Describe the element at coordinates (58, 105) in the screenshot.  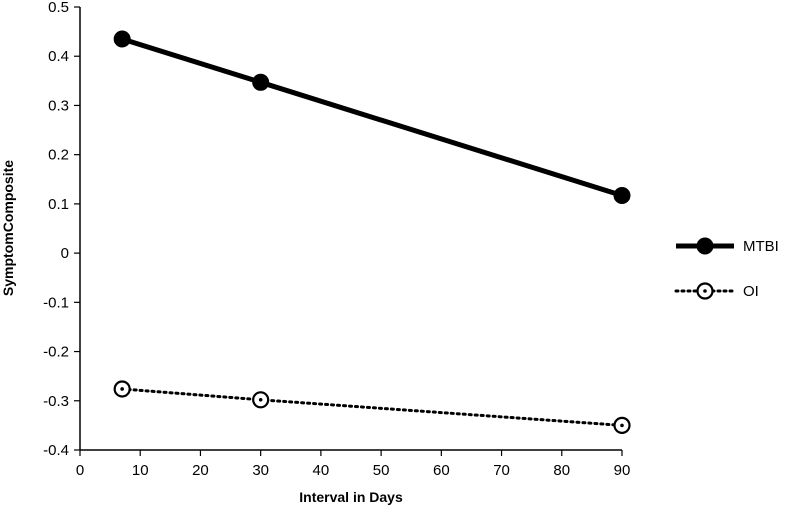
I see `y-tick-label: 0.3` at that location.